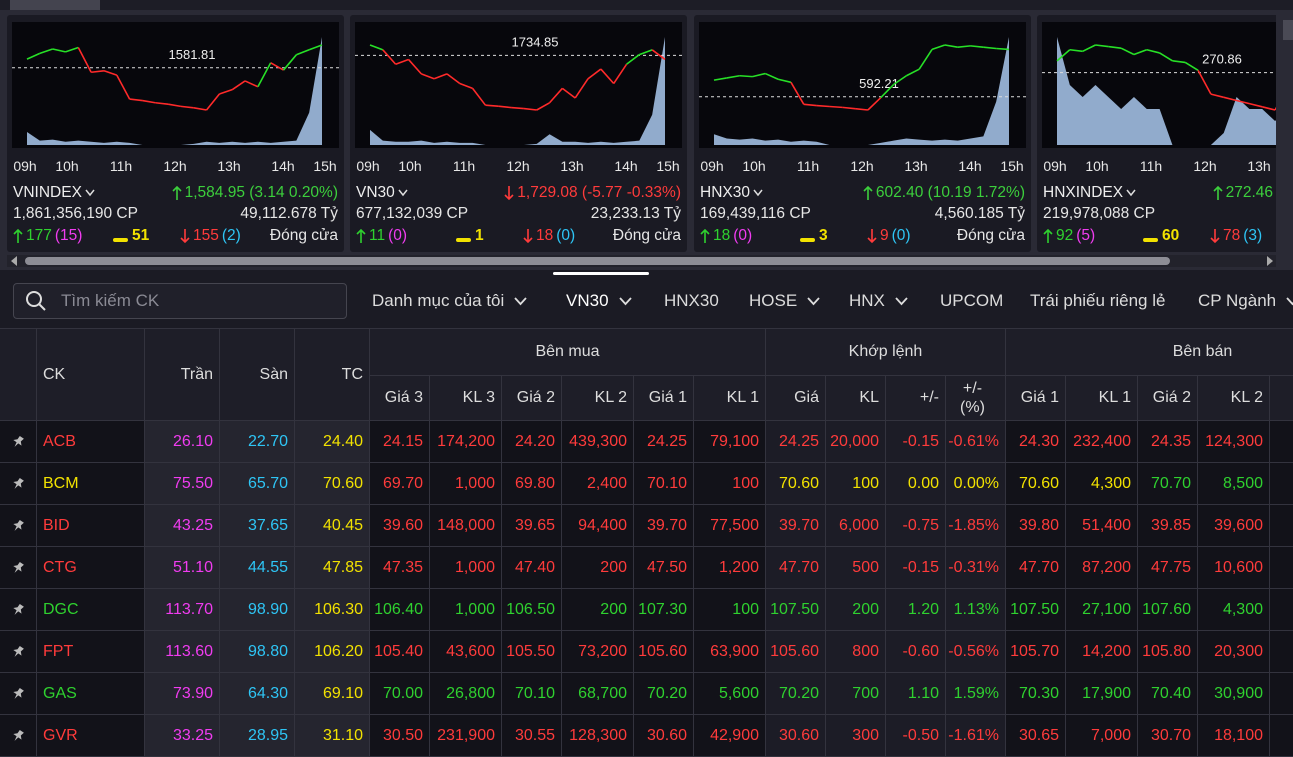 Image resolution: width=1293 pixels, height=757 pixels. Describe the element at coordinates (332, 694) in the screenshot. I see `price-cell: 69.10` at that location.